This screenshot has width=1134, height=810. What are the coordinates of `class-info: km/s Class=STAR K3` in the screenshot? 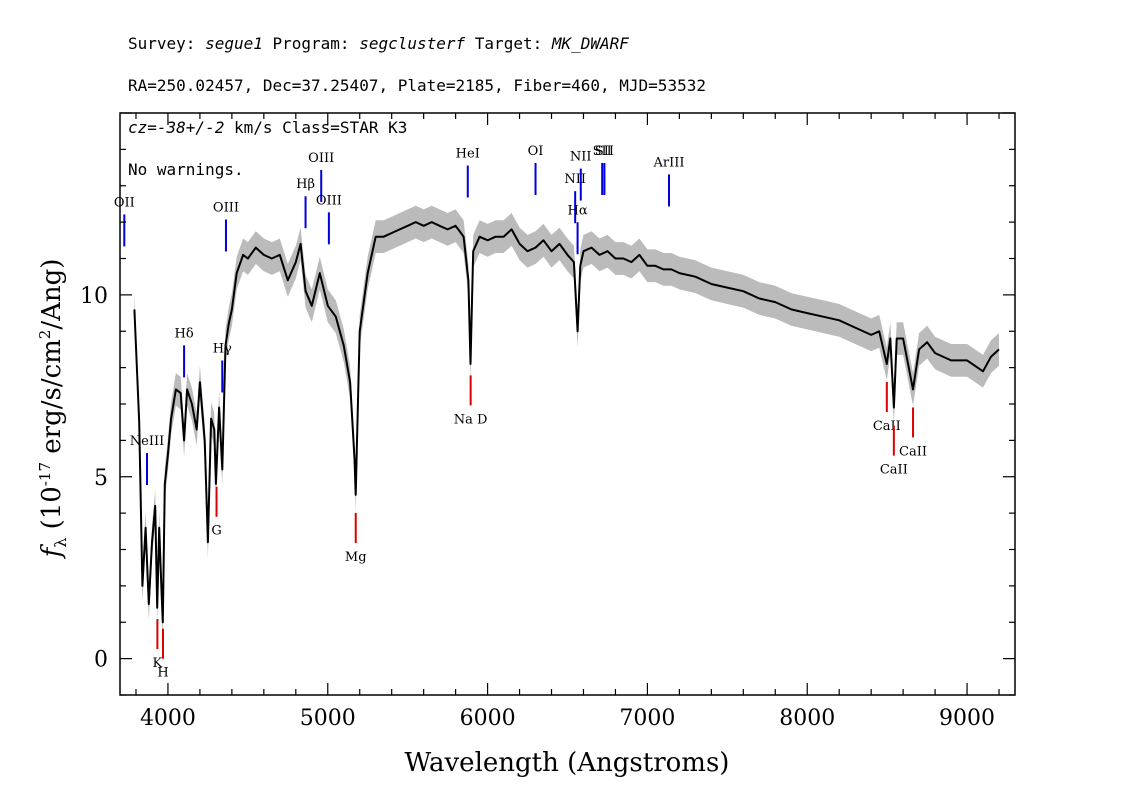 It's located at (316, 127).